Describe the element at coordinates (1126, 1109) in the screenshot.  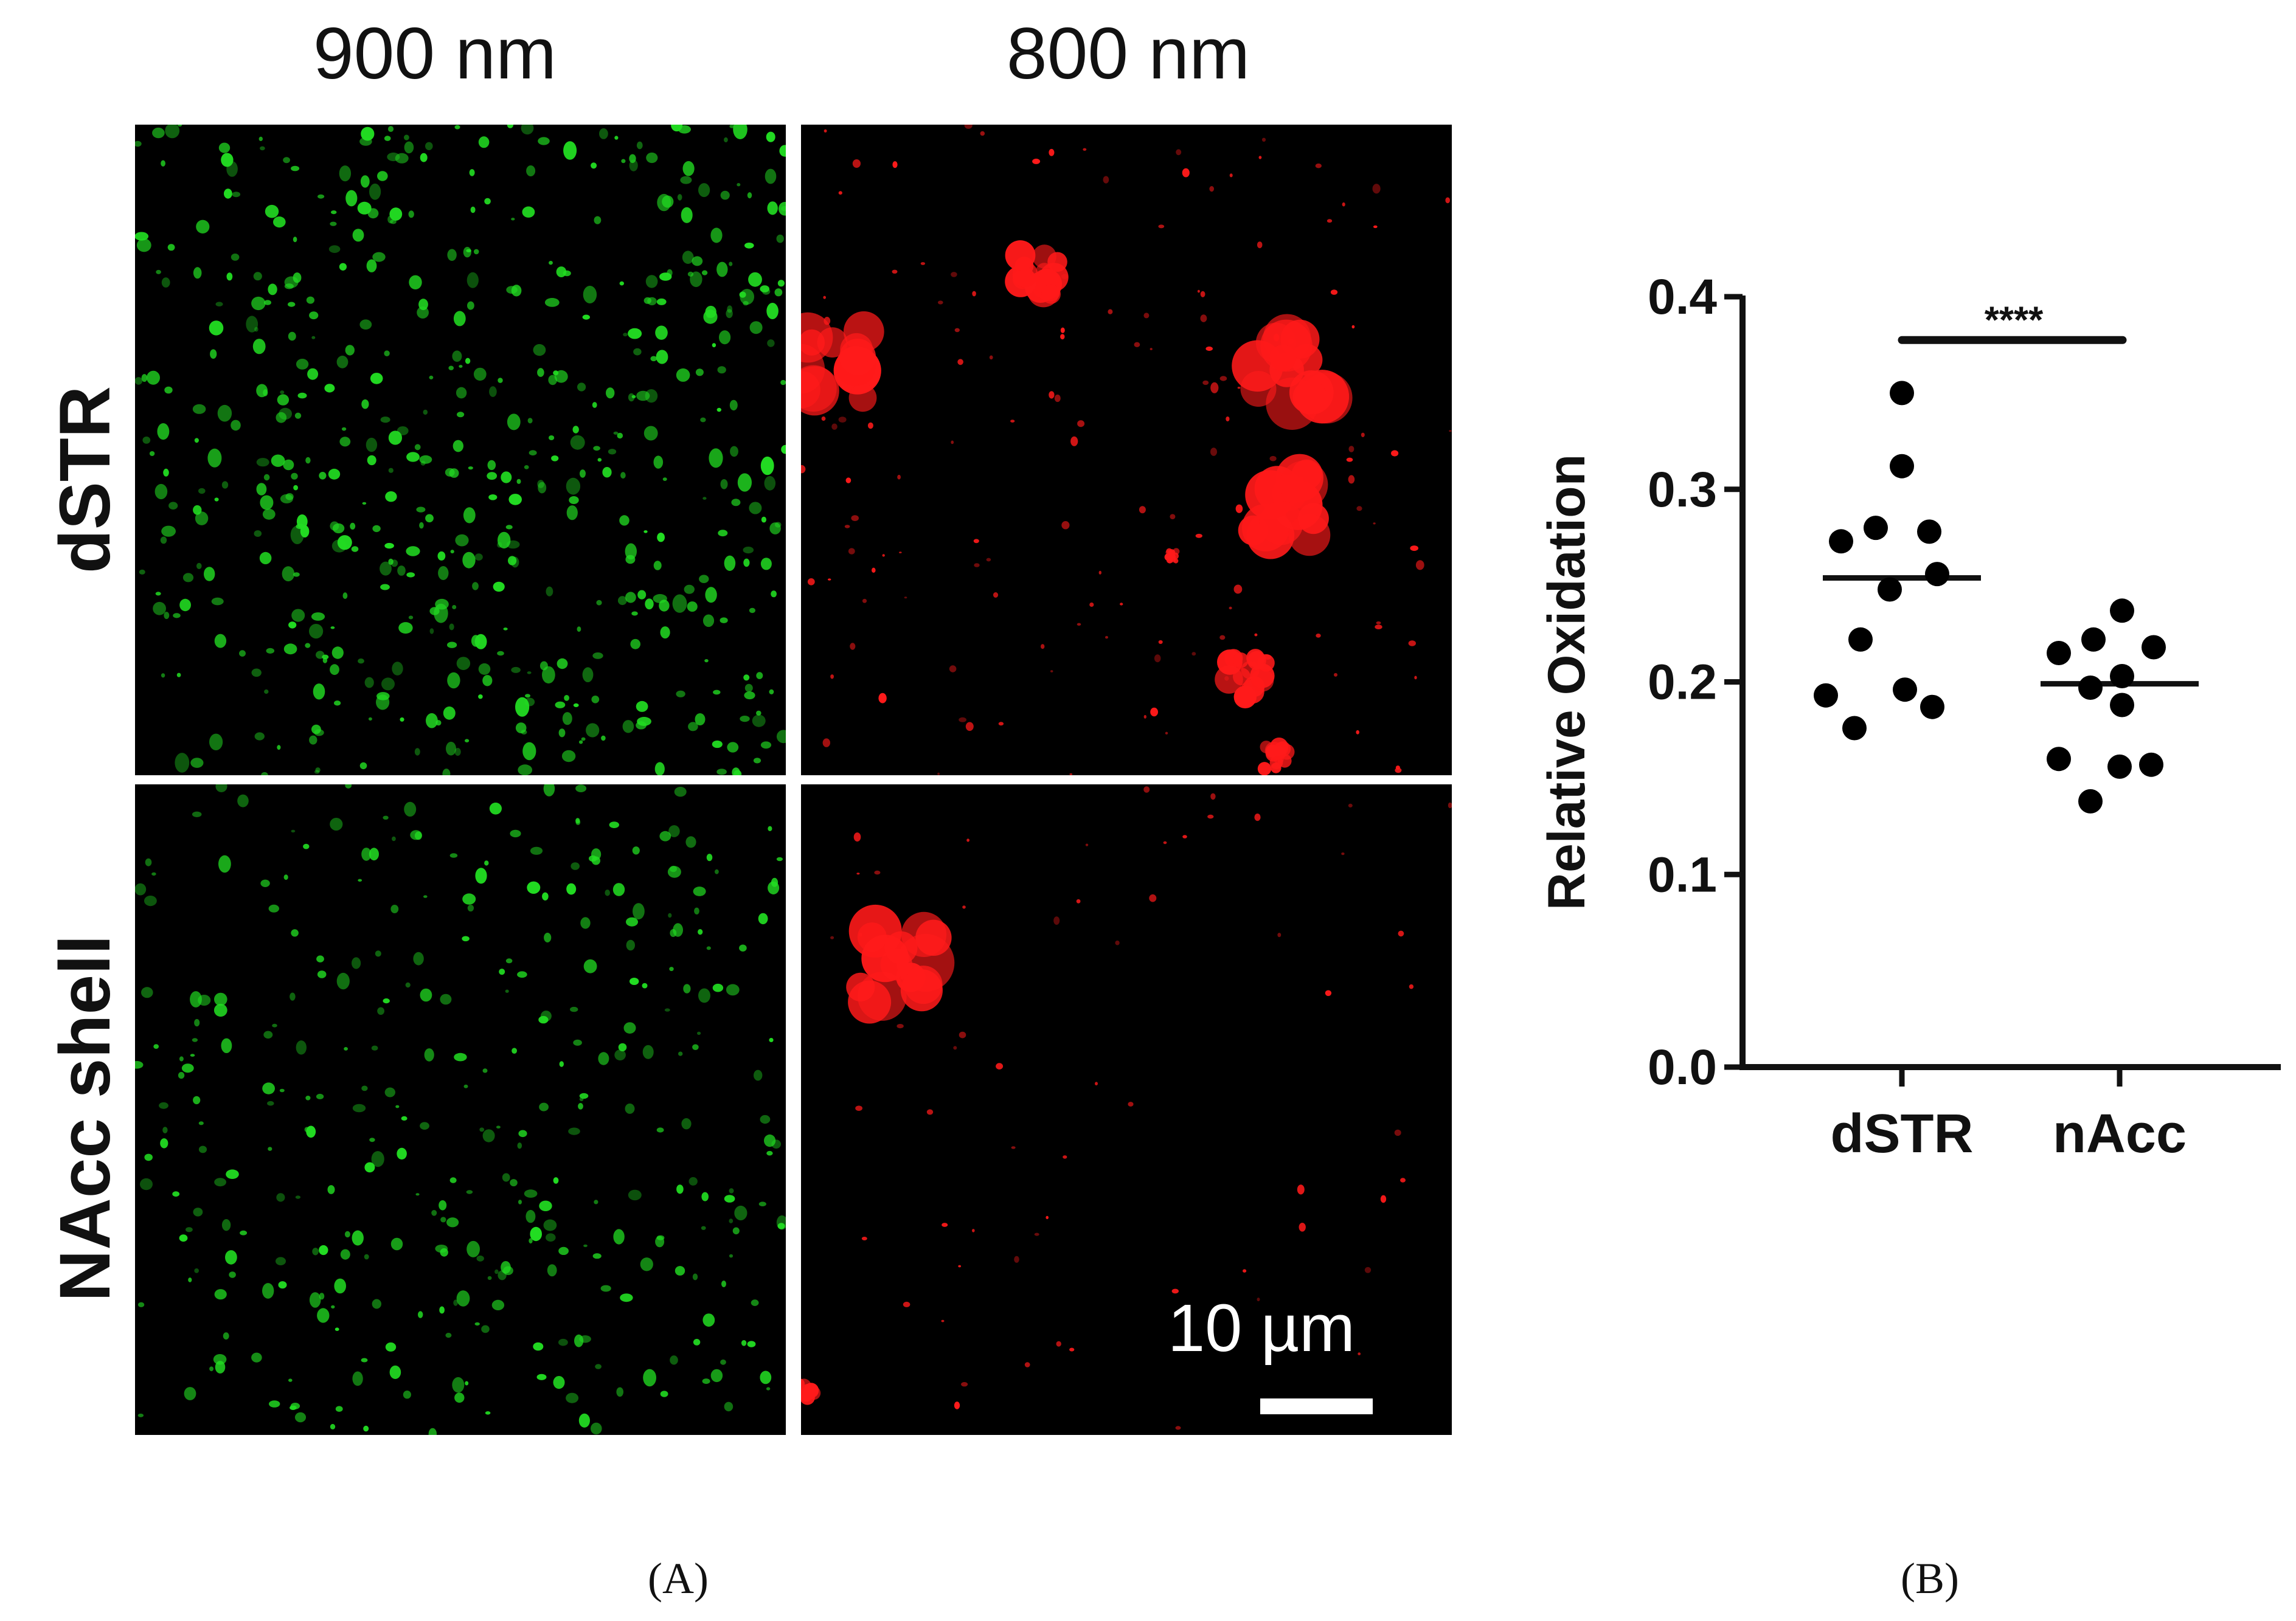
I see `micrograph-nacc-800nm` at that location.